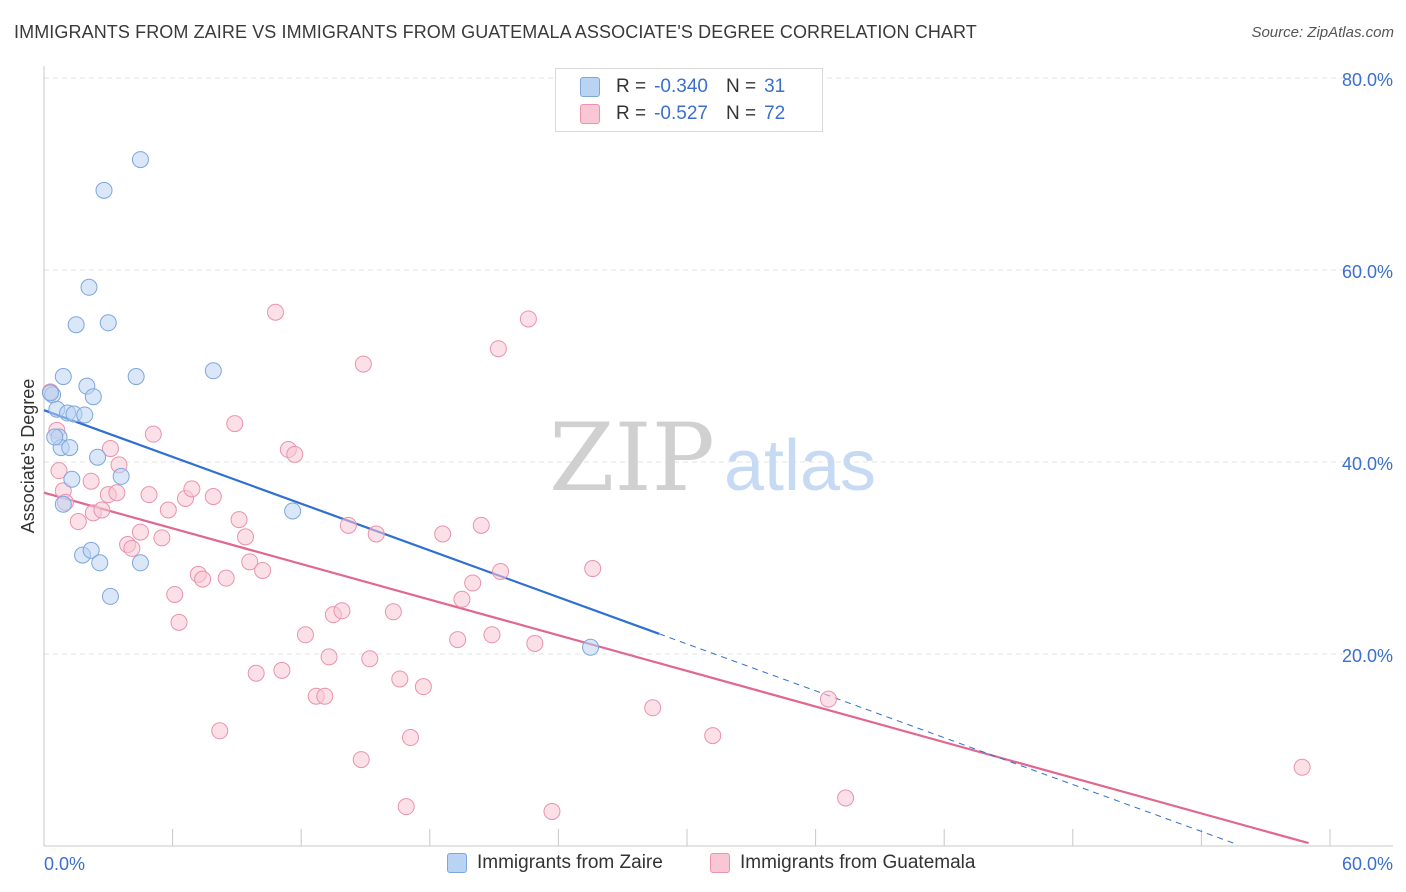 Image resolution: width=1406 pixels, height=892 pixels. I want to click on legend-n-value-zaire: 31, so click(775, 86).